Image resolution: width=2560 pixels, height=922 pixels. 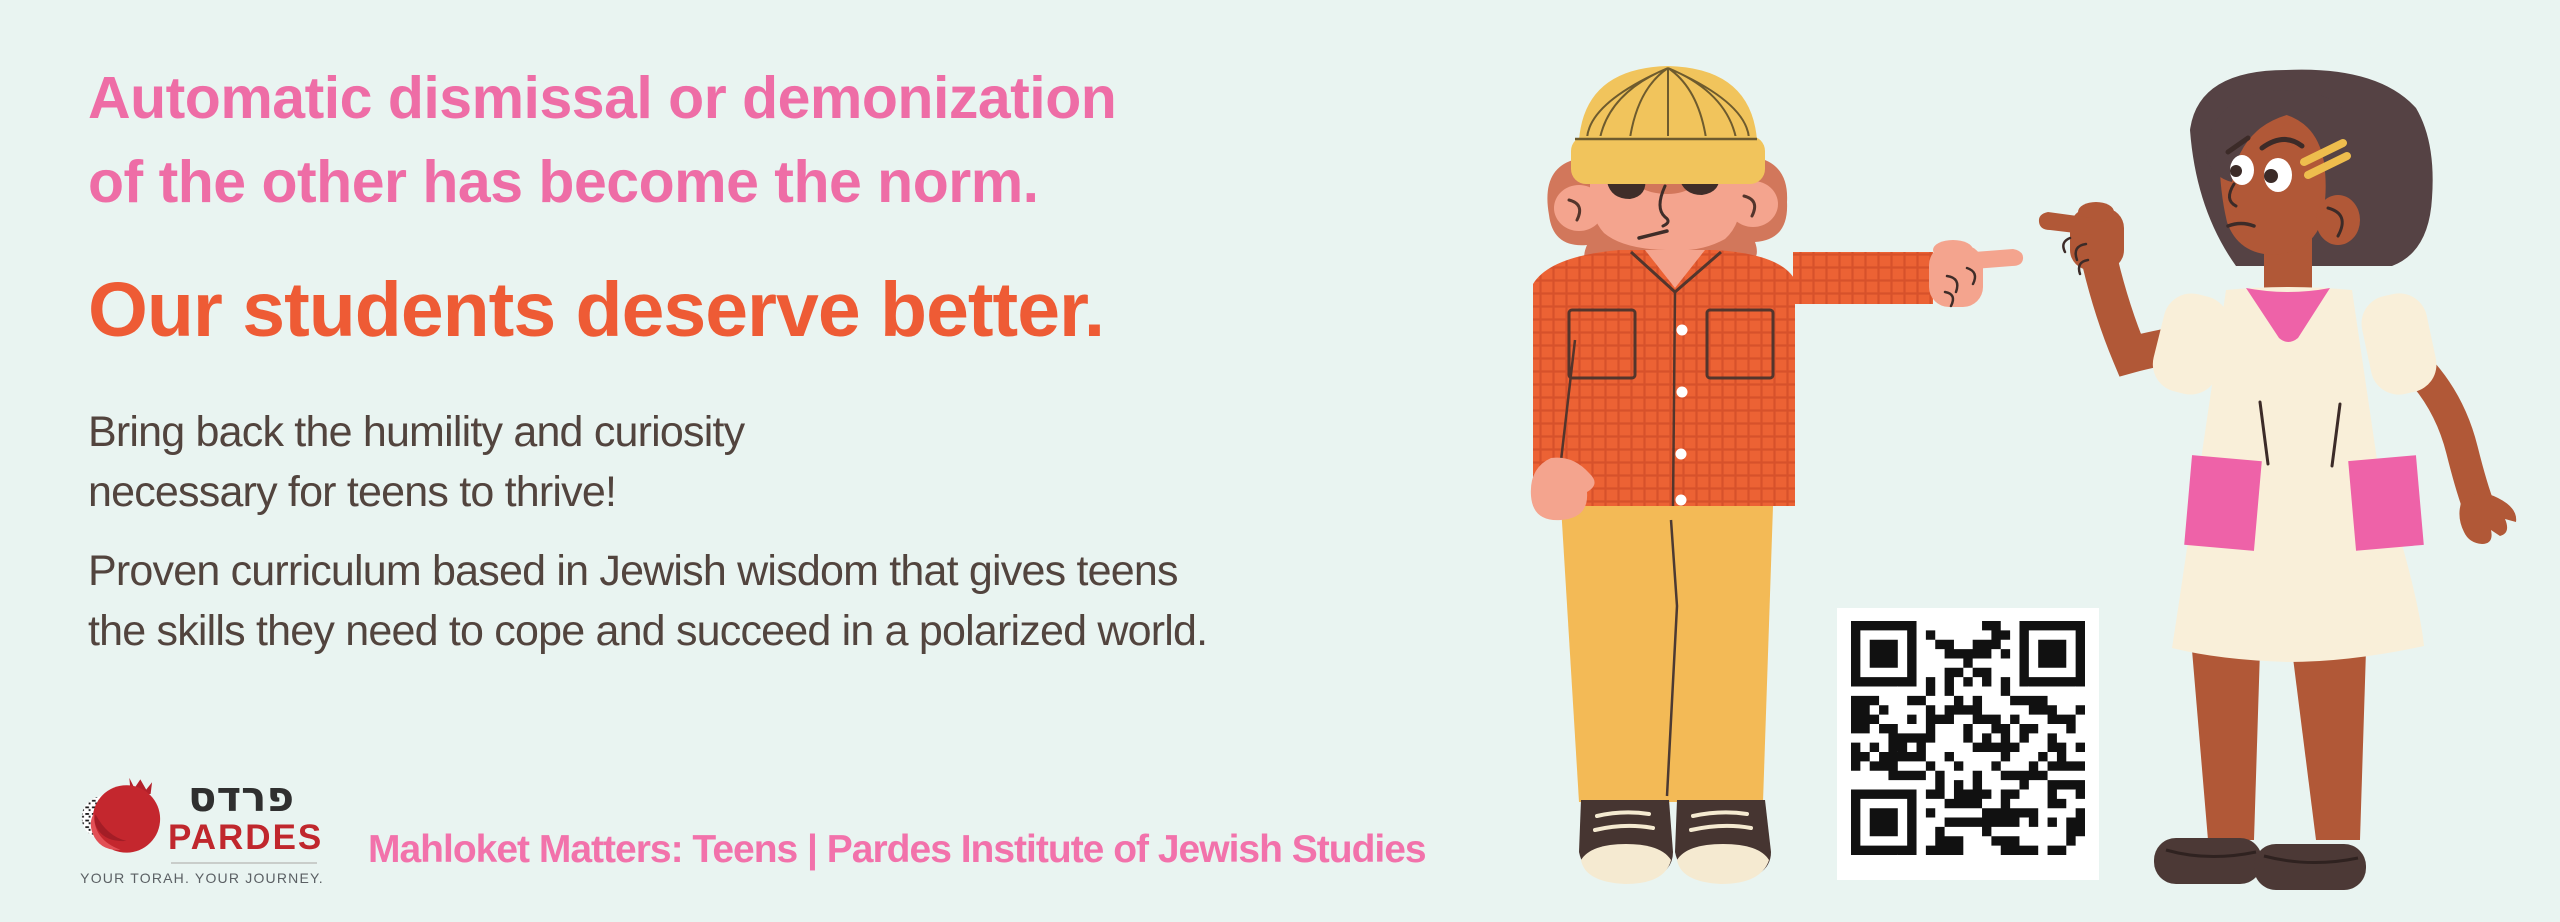 I want to click on girl-legs, so click(x=2279, y=745).